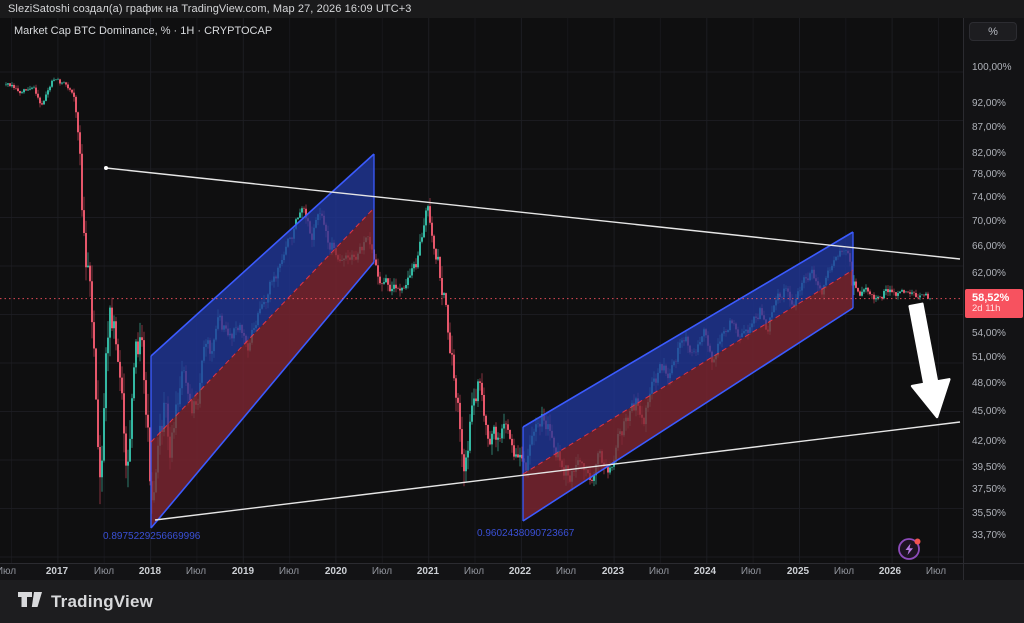 The image size is (1024, 623). What do you see at coordinates (150, 571) in the screenshot?
I see `time-tick-year: 2018` at bounding box center [150, 571].